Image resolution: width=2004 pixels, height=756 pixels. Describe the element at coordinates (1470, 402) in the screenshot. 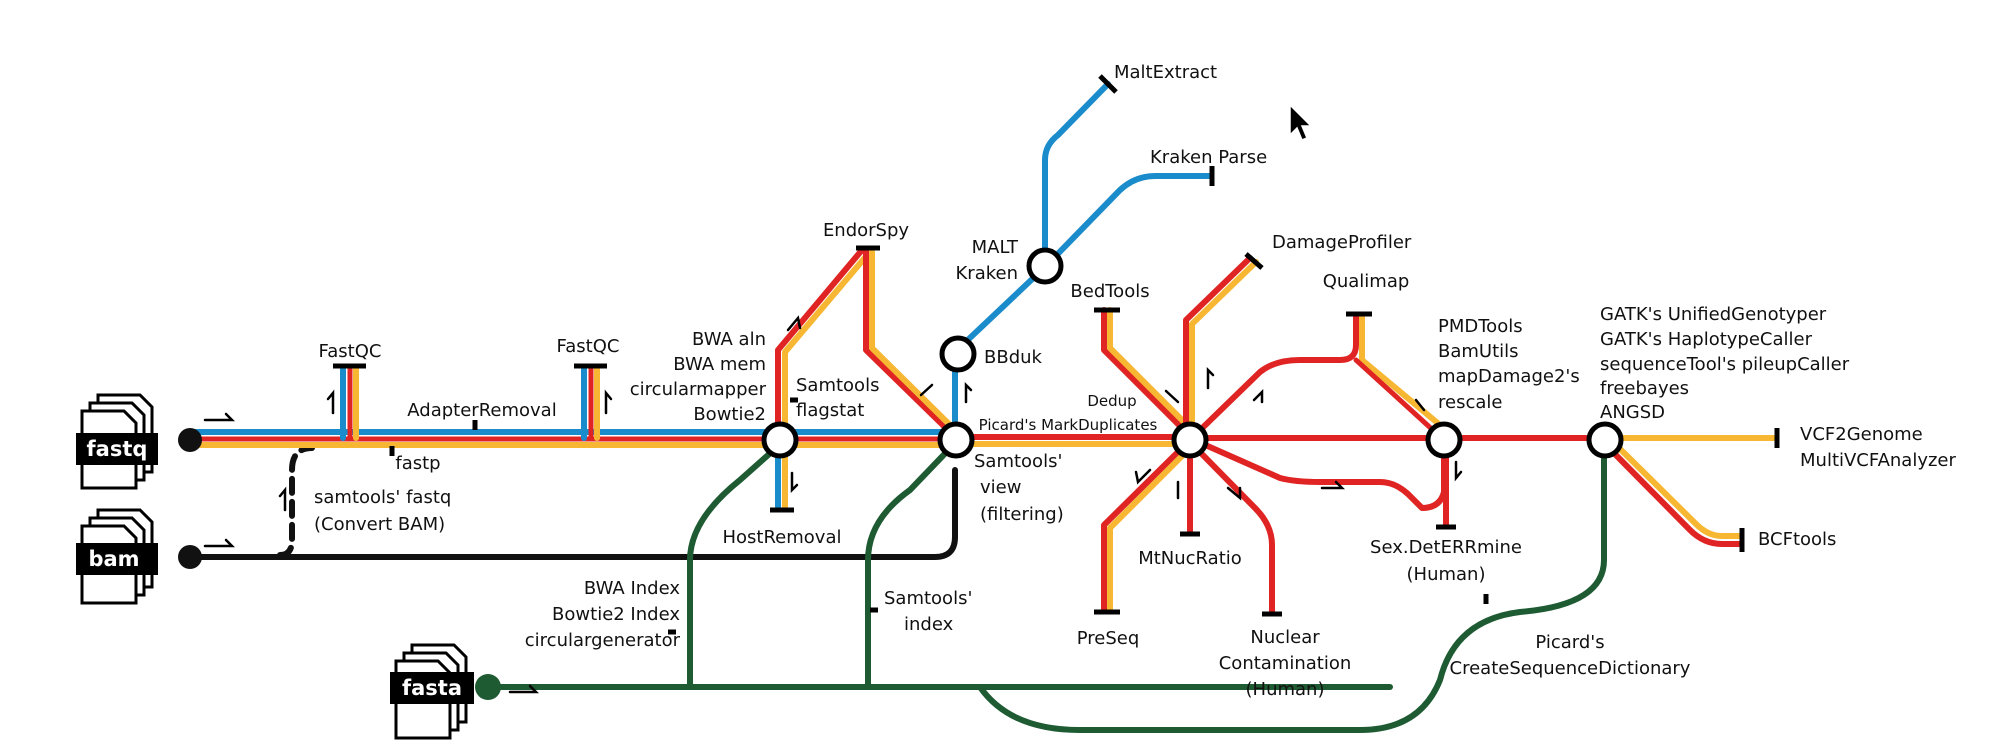

I see `label-rescale: rescale` at that location.